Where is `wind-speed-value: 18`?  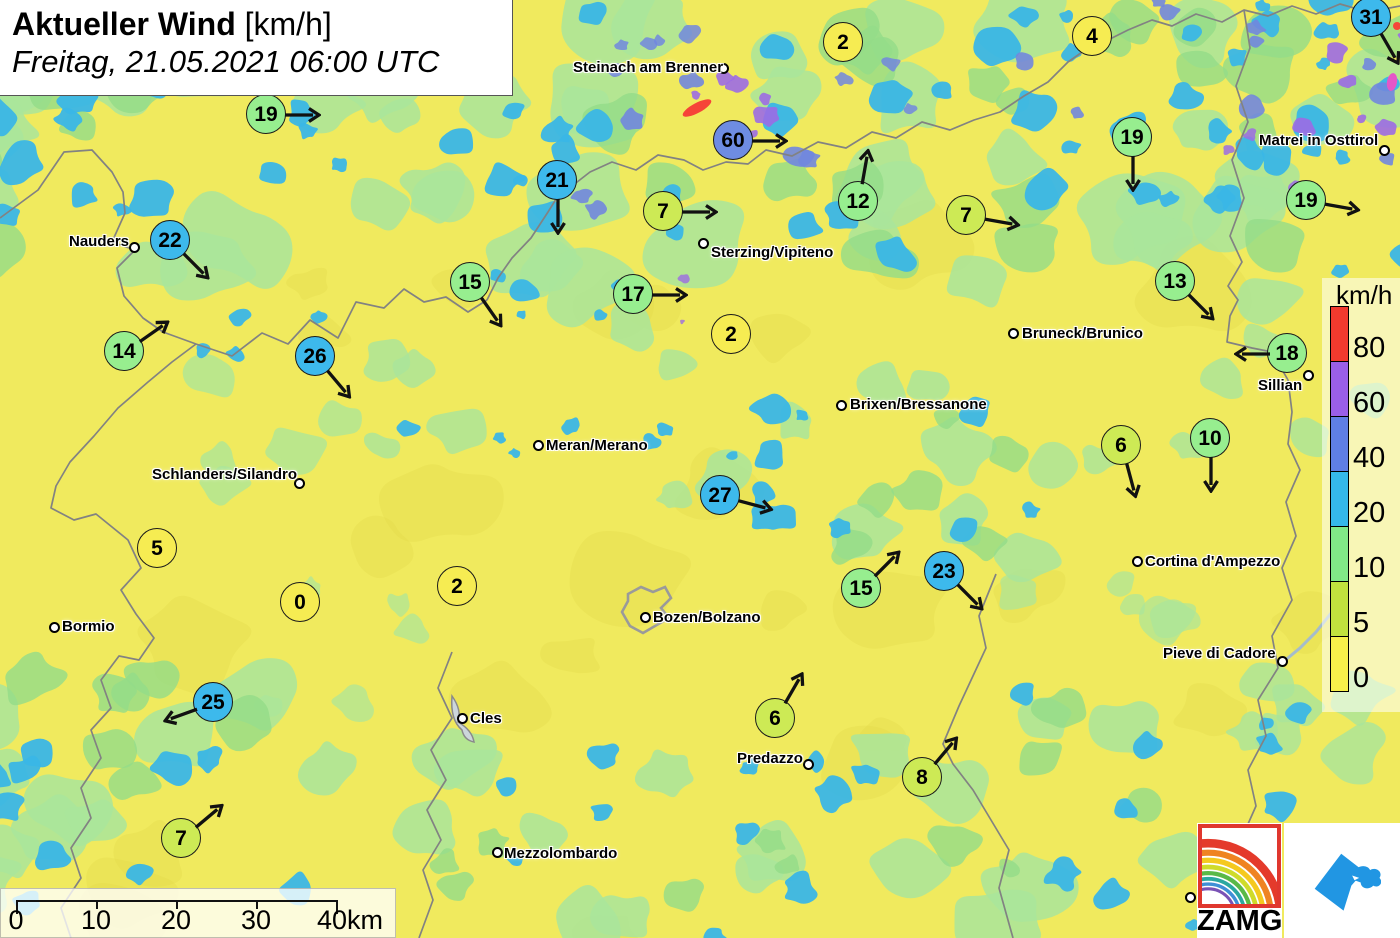
wind-speed-value: 18 is located at coordinates (1287, 353).